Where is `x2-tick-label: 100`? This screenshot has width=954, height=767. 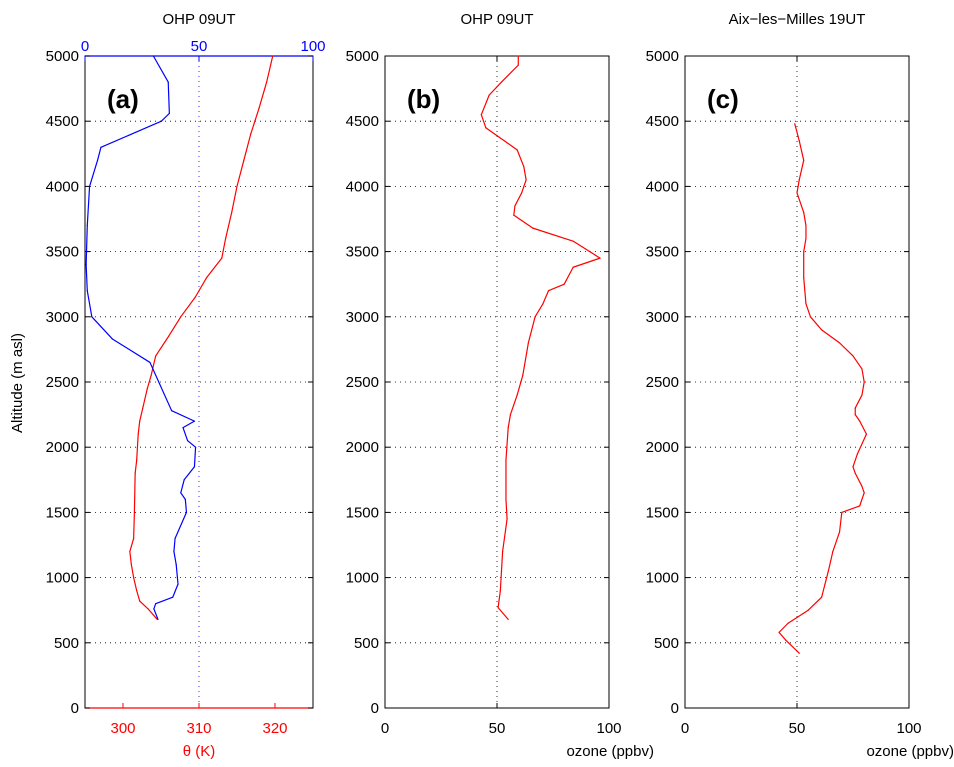
x2-tick-label: 100 is located at coordinates (312, 46).